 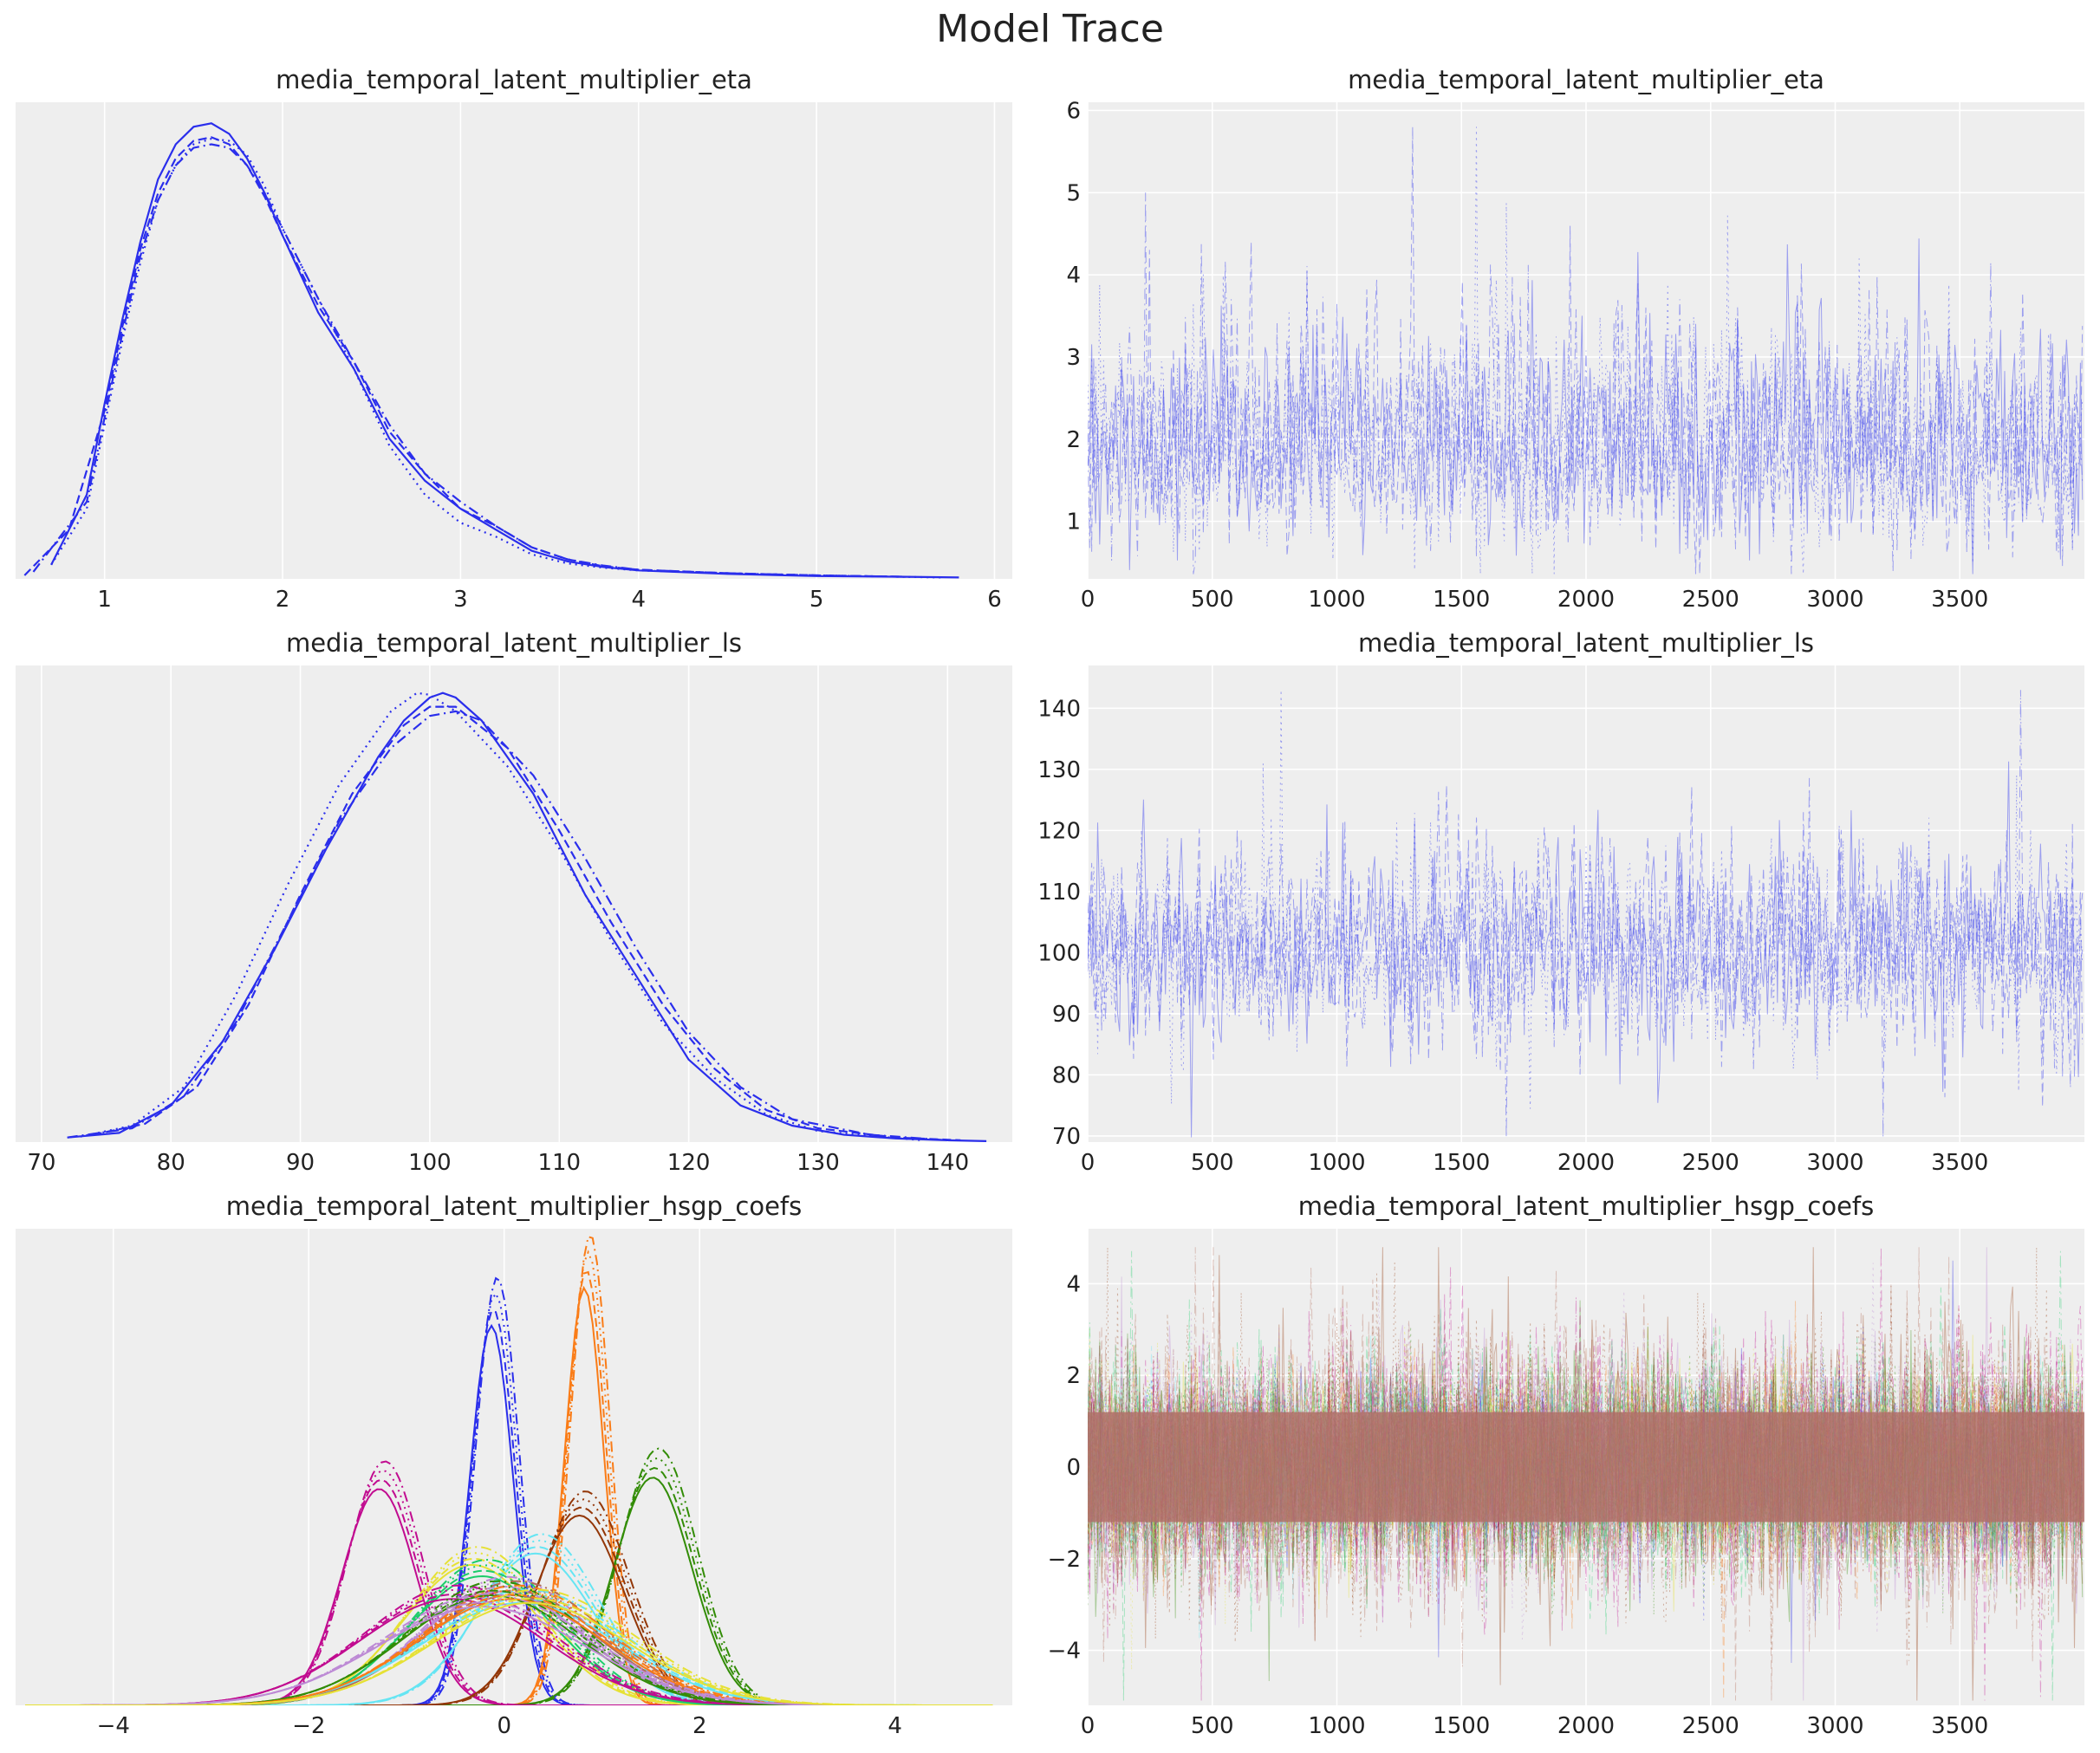 I want to click on y-tick-label: 120, so click(x=1059, y=831).